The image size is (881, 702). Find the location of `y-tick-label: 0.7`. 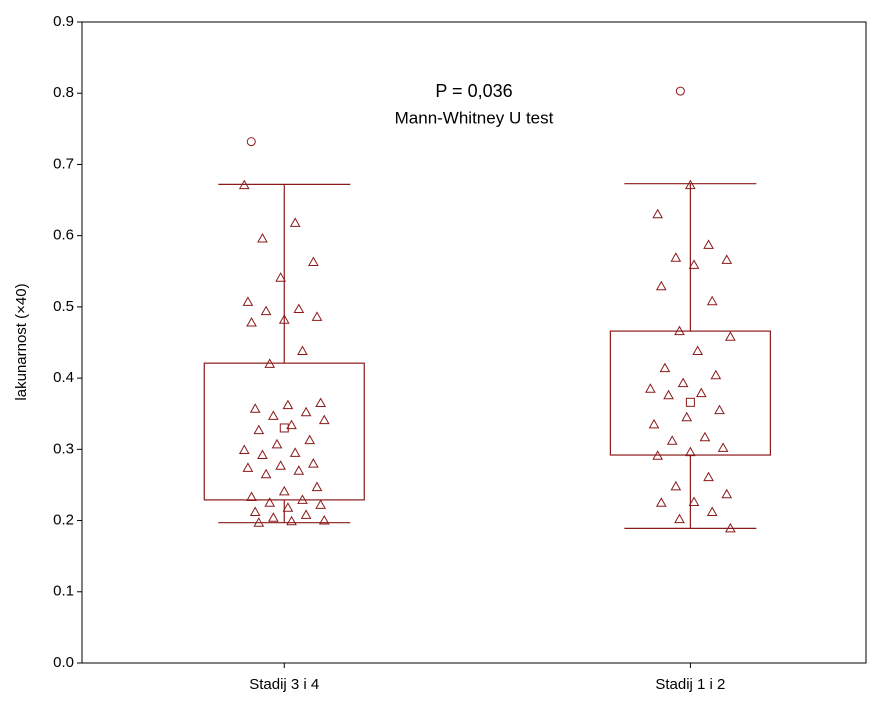

y-tick-label: 0.7 is located at coordinates (63, 163).